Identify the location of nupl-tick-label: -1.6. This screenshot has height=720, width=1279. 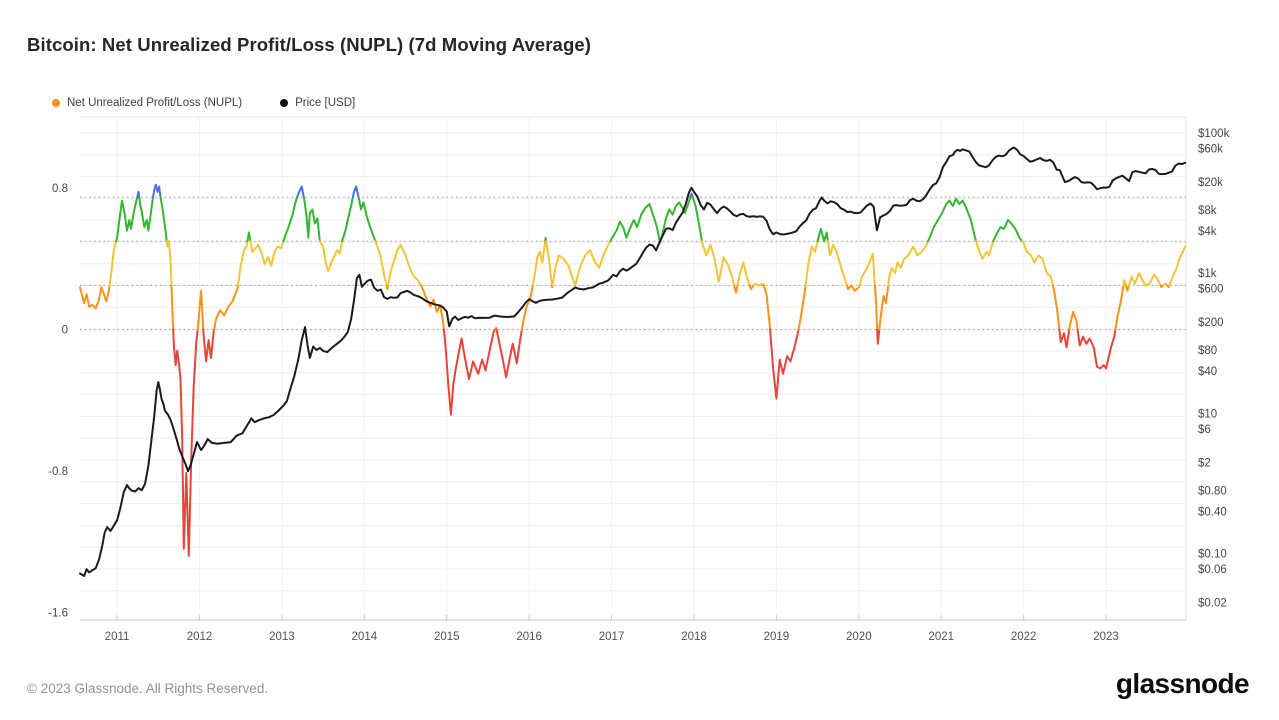
(58, 613).